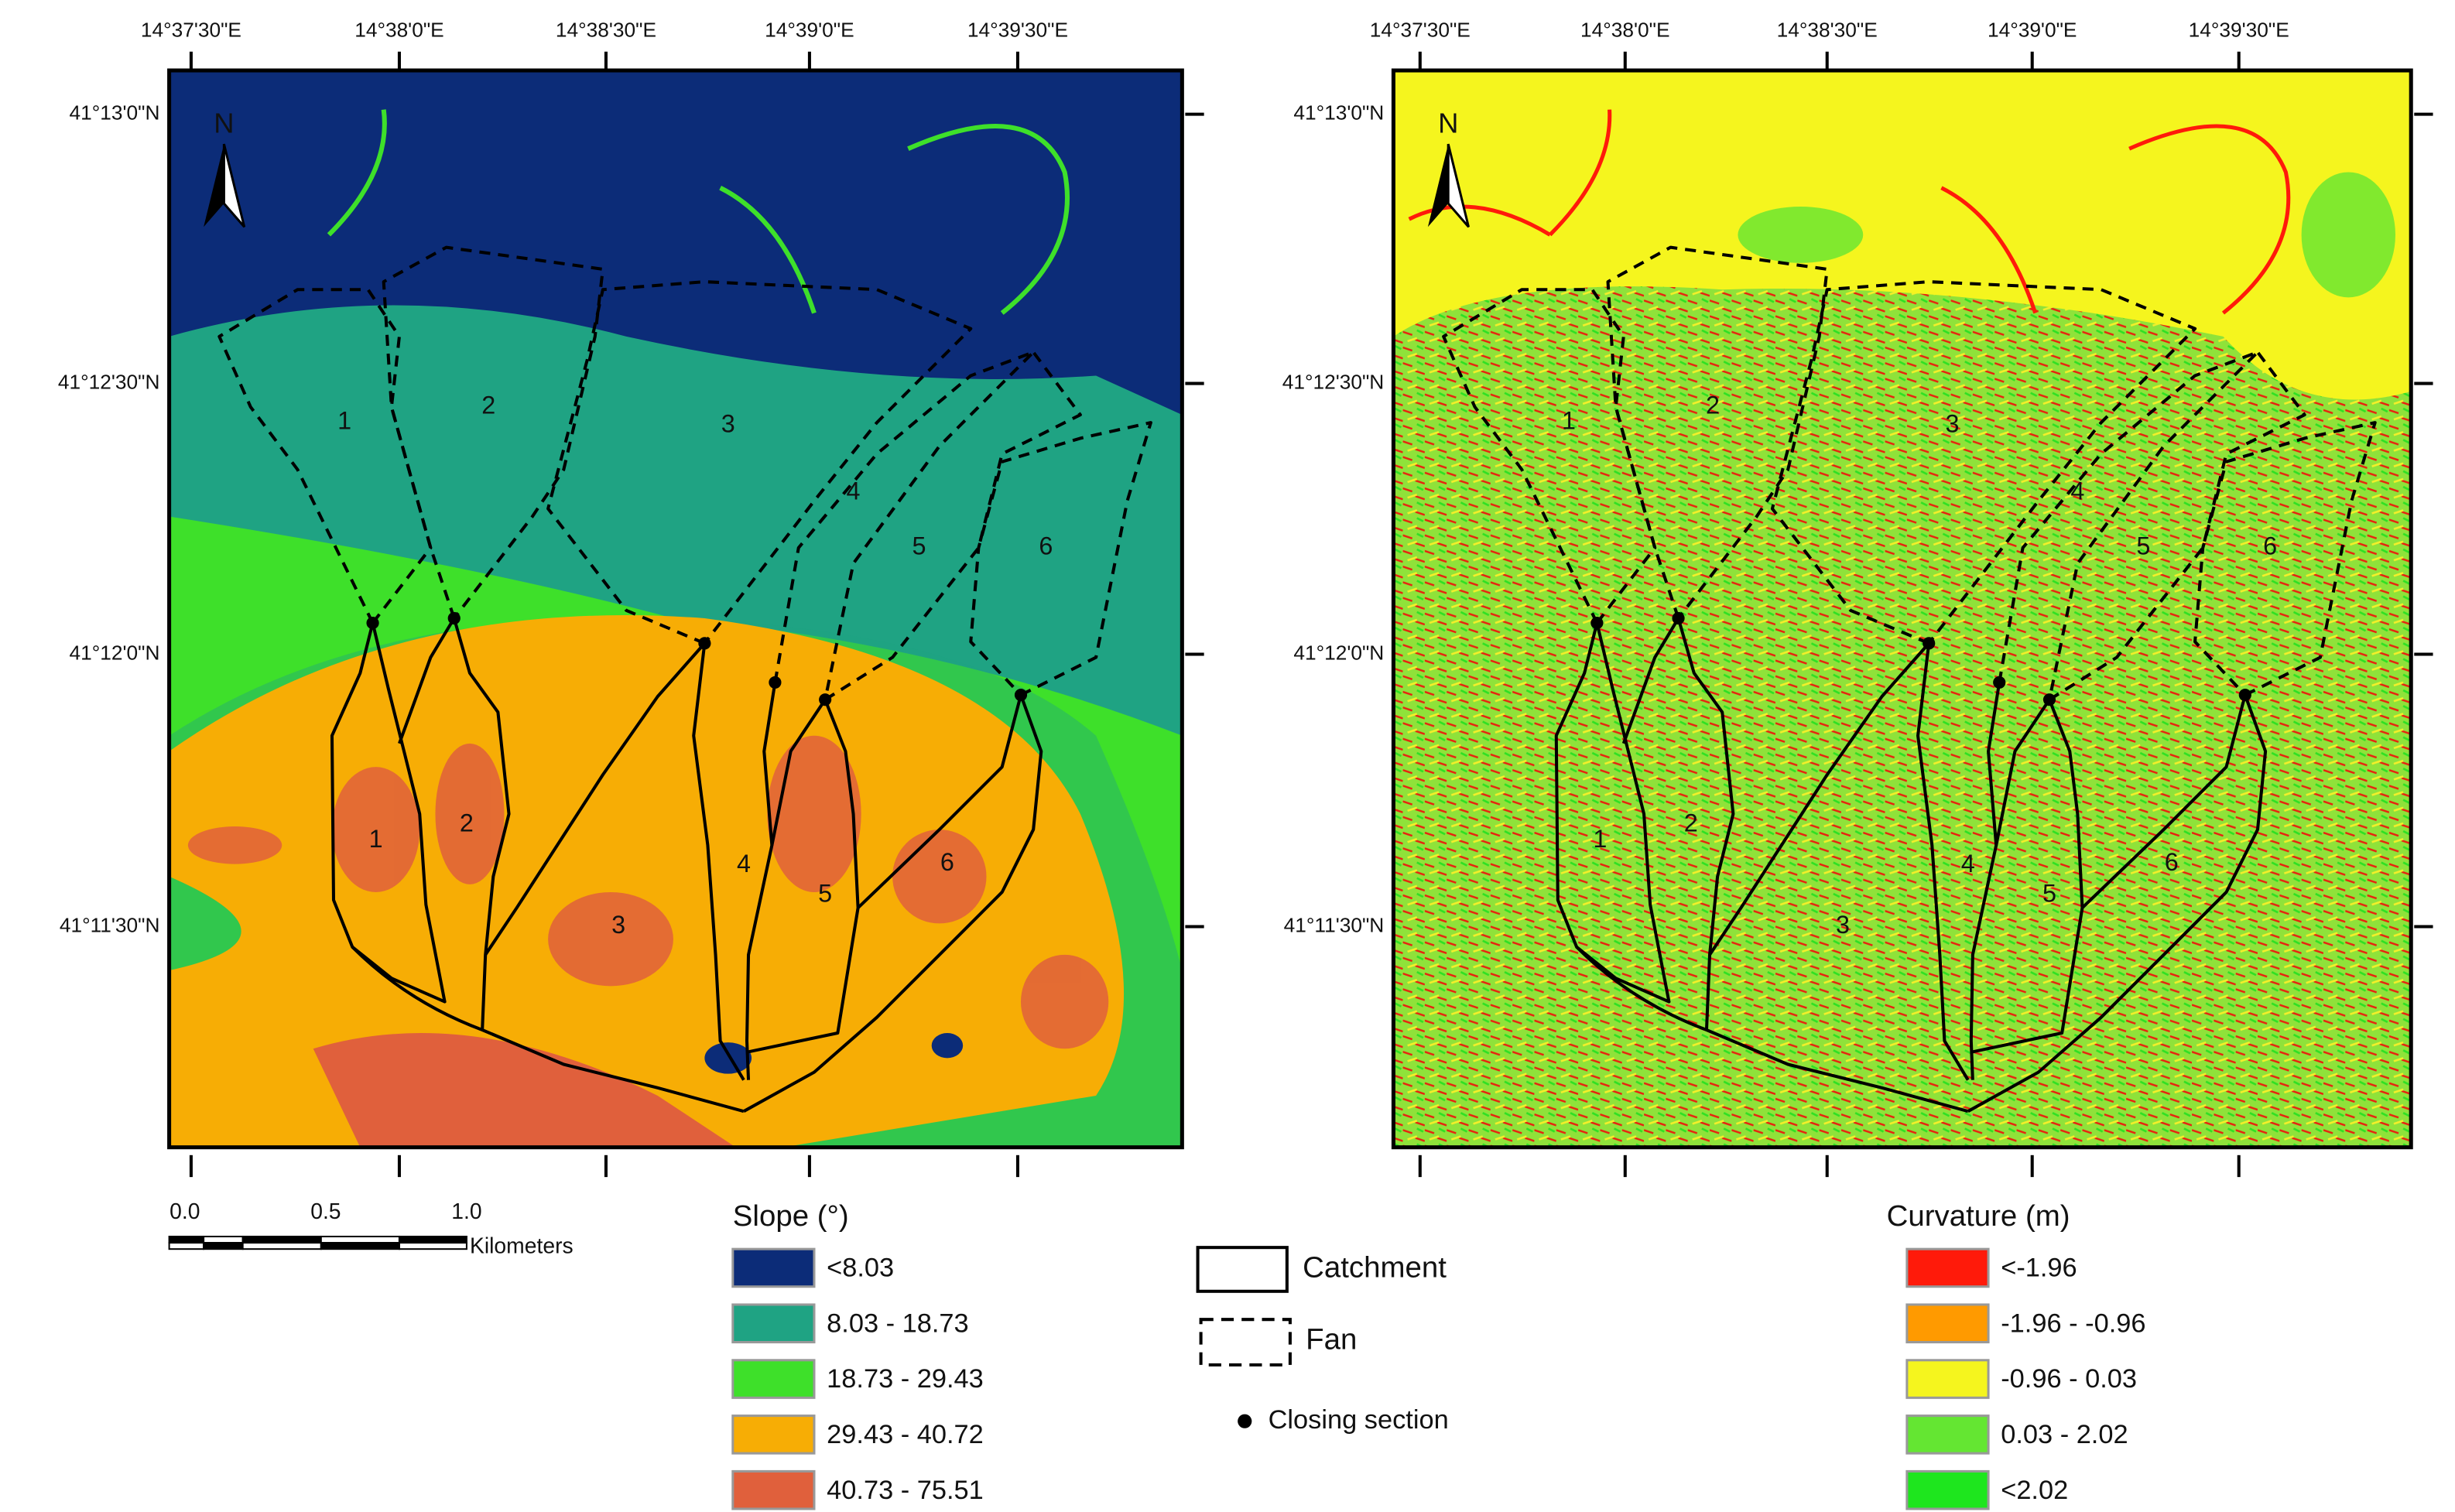 Image resolution: width=2455 pixels, height=1512 pixels. I want to click on legend-label: <-1.96, so click(2039, 1268).